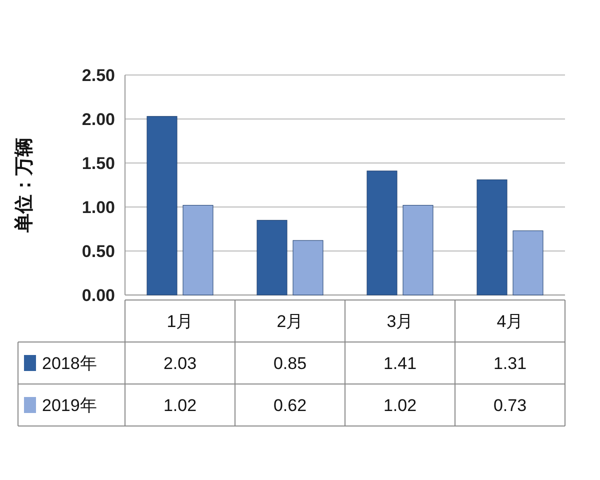 This screenshot has width=600, height=480. What do you see at coordinates (510, 405) in the screenshot?
I see `data-label: 0.73` at bounding box center [510, 405].